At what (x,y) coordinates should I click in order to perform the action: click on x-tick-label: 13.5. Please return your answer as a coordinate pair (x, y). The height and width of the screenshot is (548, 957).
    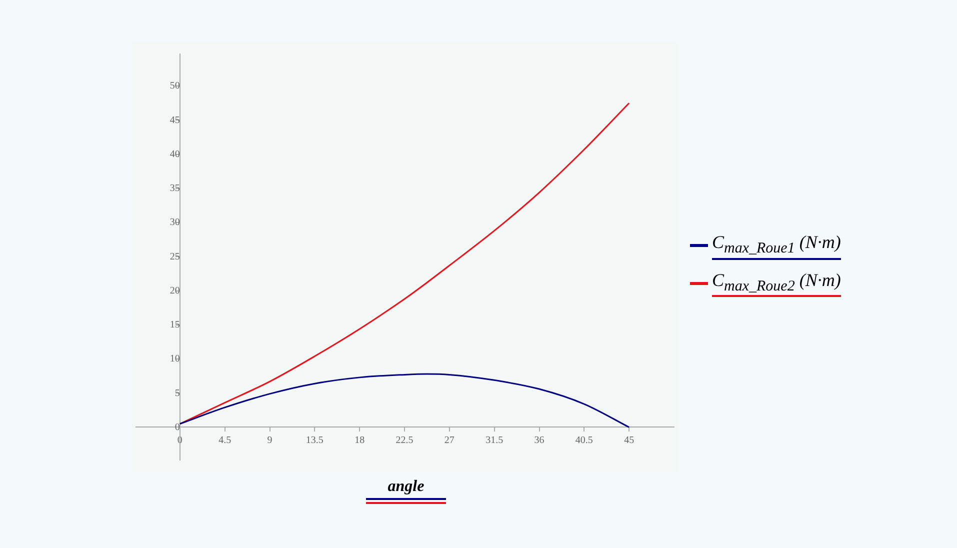
    Looking at the image, I should click on (315, 440).